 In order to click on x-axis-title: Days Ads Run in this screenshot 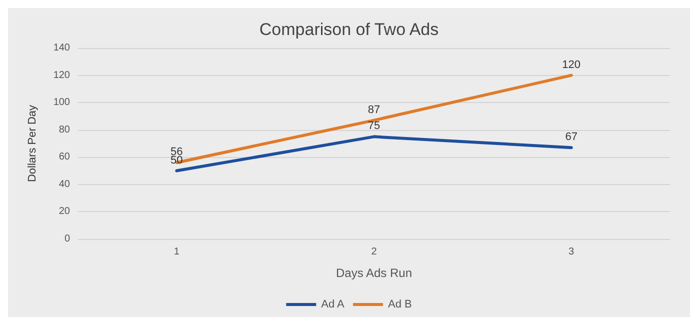, I will do `click(374, 273)`.